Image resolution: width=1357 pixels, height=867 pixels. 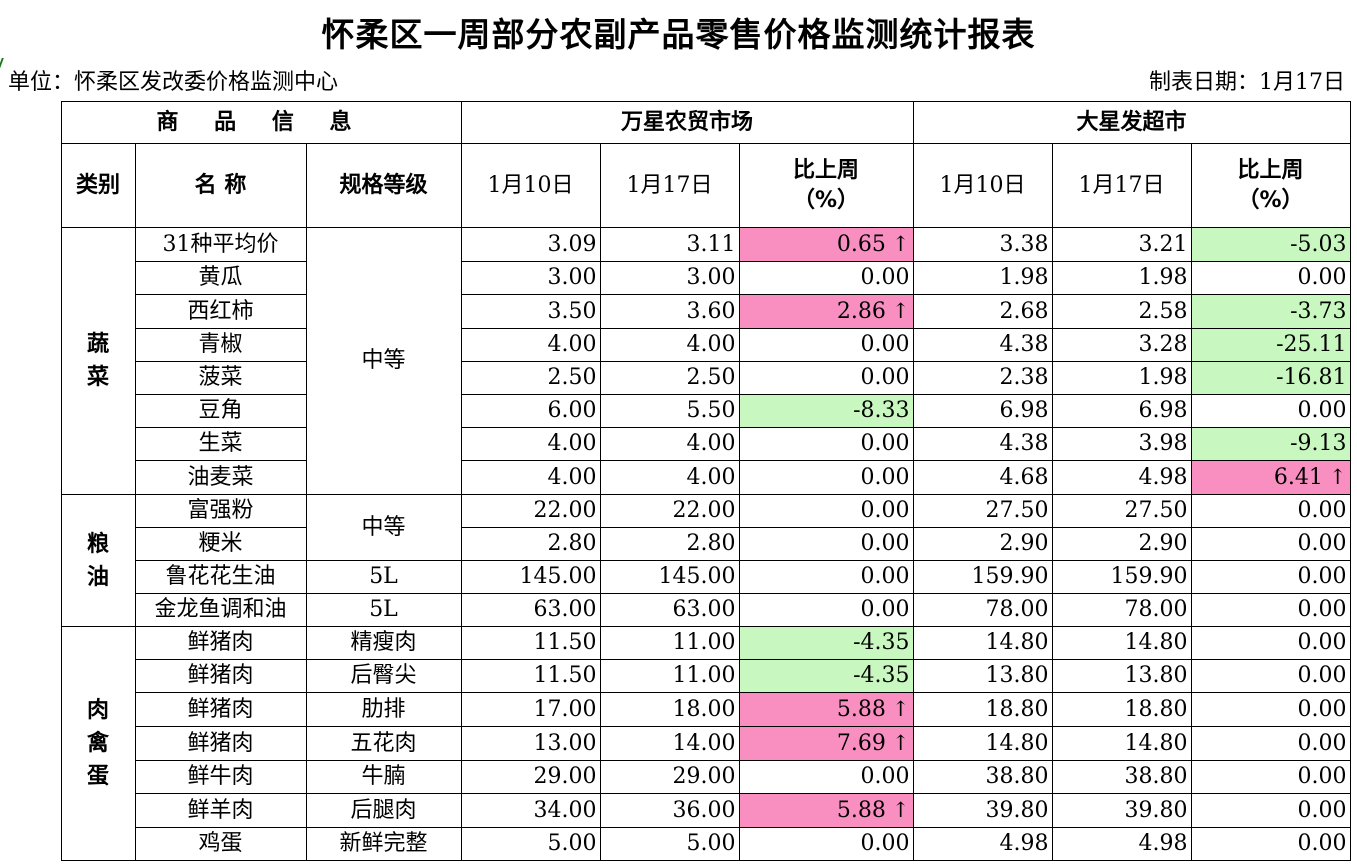 What do you see at coordinates (220, 844) in the screenshot?
I see `product-name: 鸡蛋` at bounding box center [220, 844].